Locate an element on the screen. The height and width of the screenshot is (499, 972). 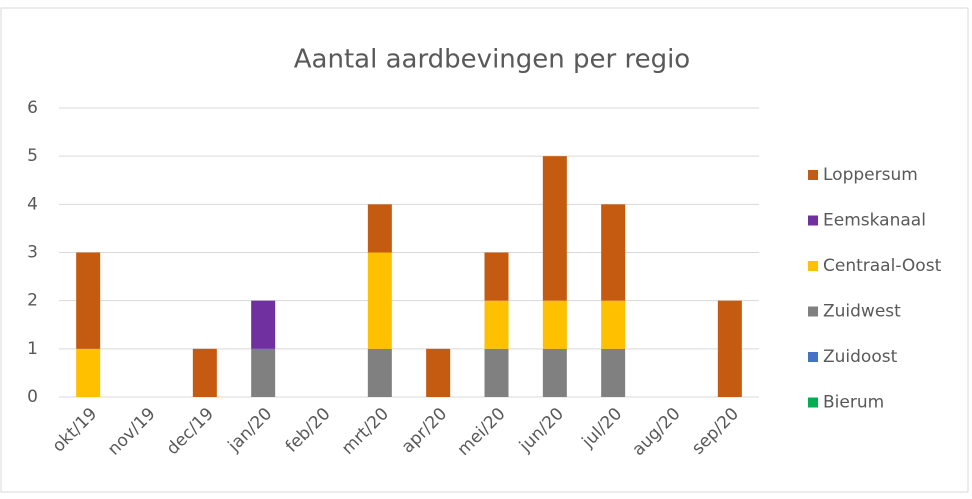
legend-label: Zuidwest is located at coordinates (862, 312).